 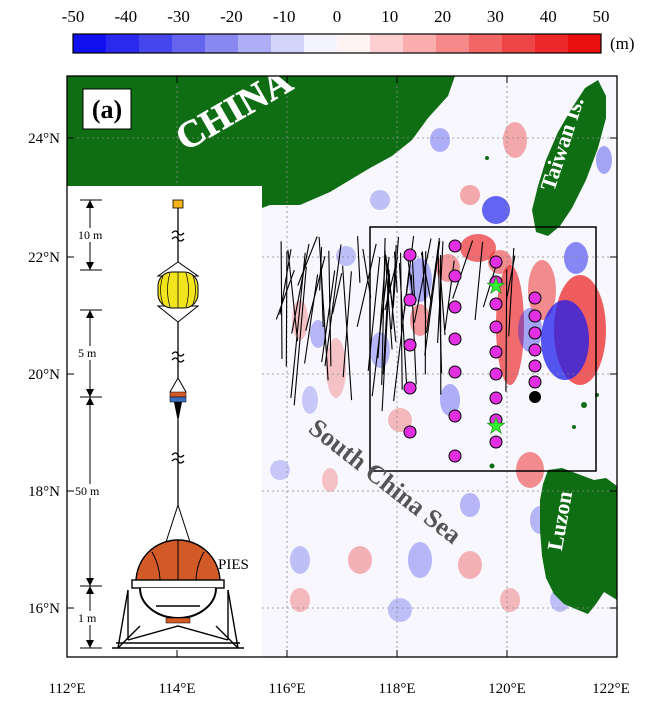 What do you see at coordinates (44, 258) in the screenshot?
I see `y-tick-label: 22°N` at bounding box center [44, 258].